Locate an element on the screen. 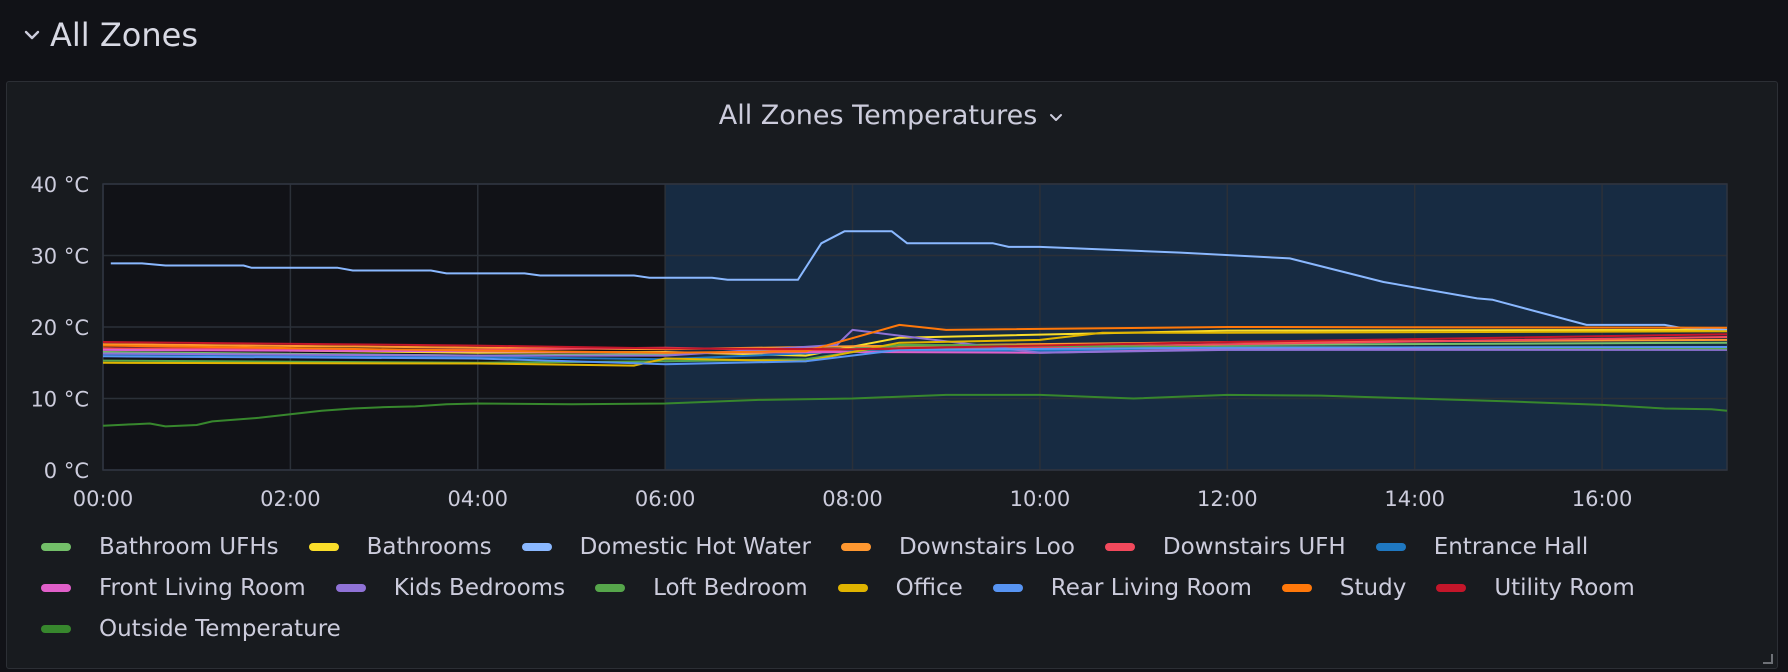 This screenshot has height=672, width=1788. series-line-kids-bedrooms is located at coordinates (914, 342).